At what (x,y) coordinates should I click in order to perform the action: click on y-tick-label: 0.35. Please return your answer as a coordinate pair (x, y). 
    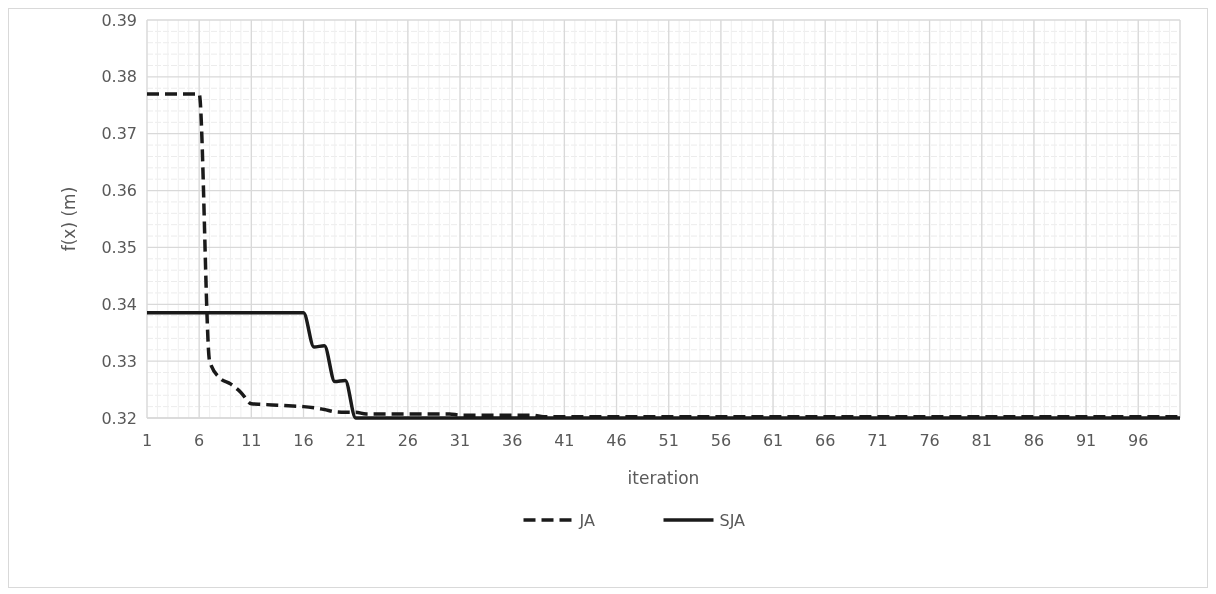
    Looking at the image, I should click on (119, 248).